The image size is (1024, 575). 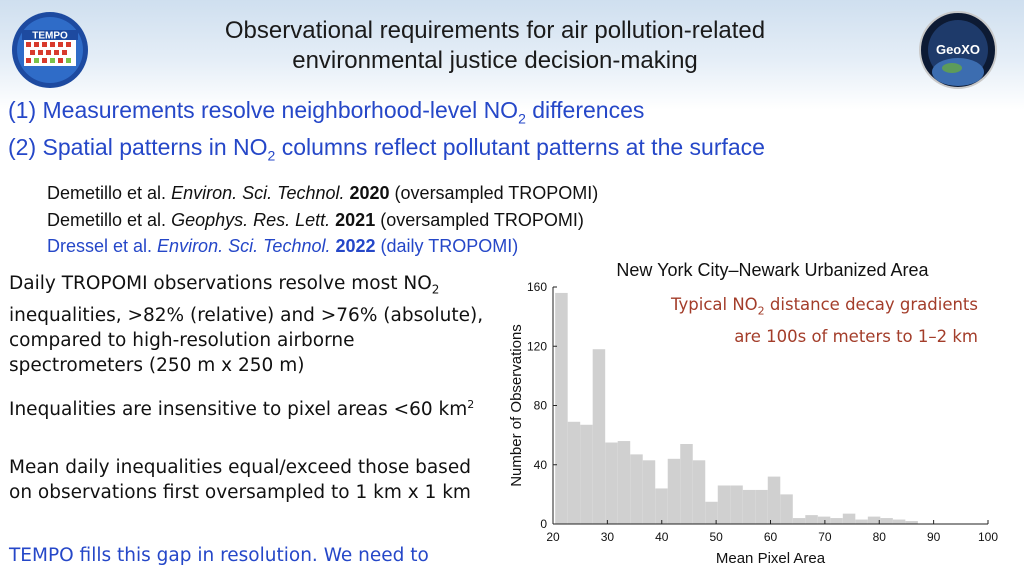 I want to click on y-tick-label: 80, so click(x=541, y=406).